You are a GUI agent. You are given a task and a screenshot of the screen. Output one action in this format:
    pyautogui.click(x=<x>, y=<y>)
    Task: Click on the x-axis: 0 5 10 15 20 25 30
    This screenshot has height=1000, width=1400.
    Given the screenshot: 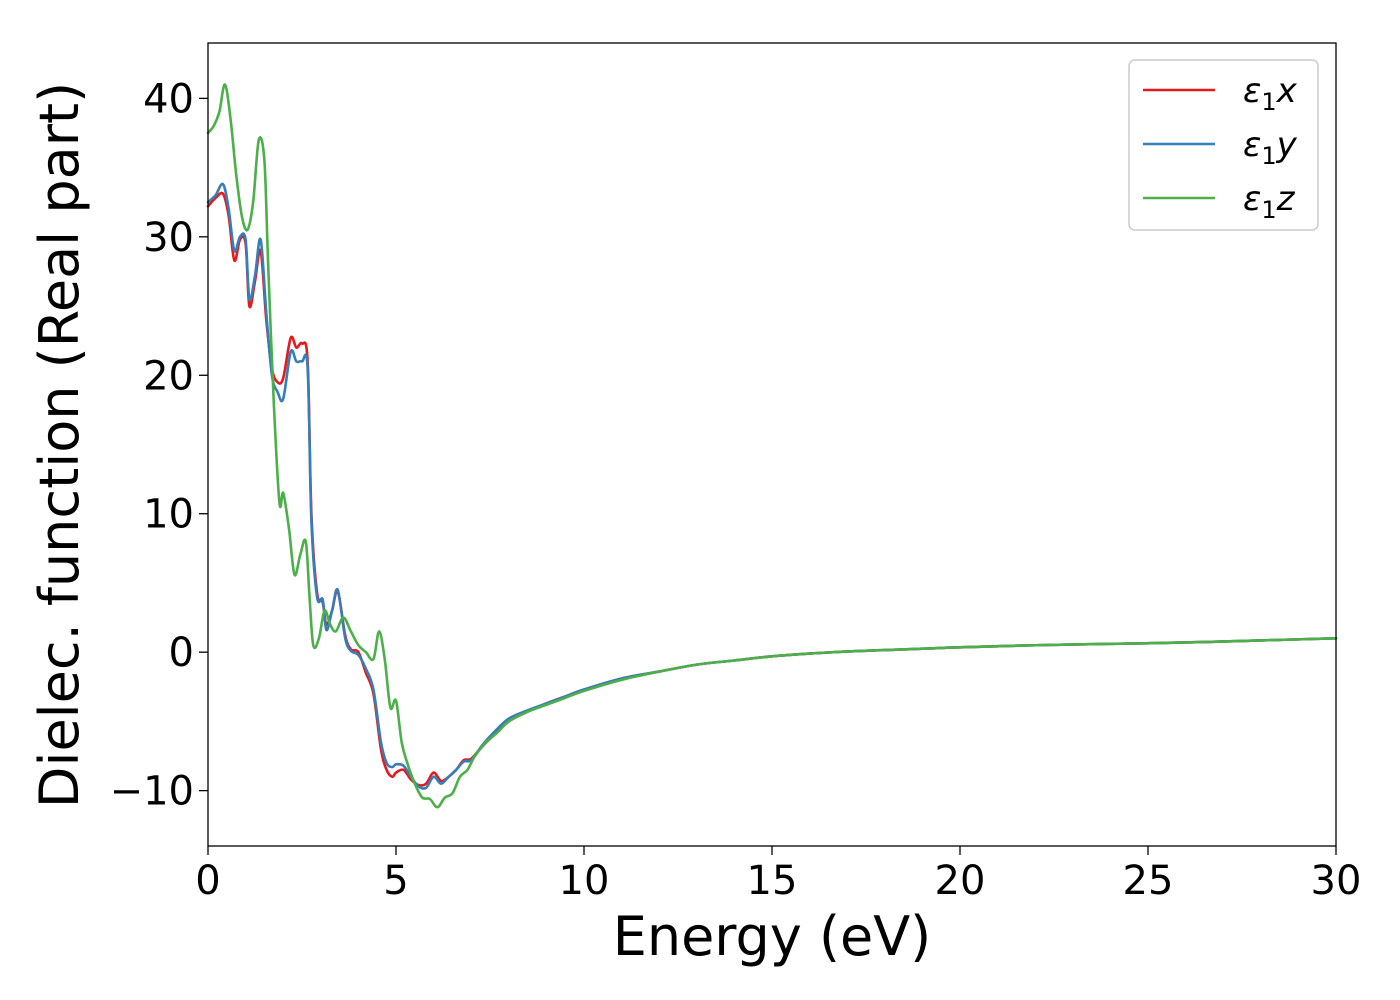 What is the action you would take?
    pyautogui.click(x=778, y=875)
    